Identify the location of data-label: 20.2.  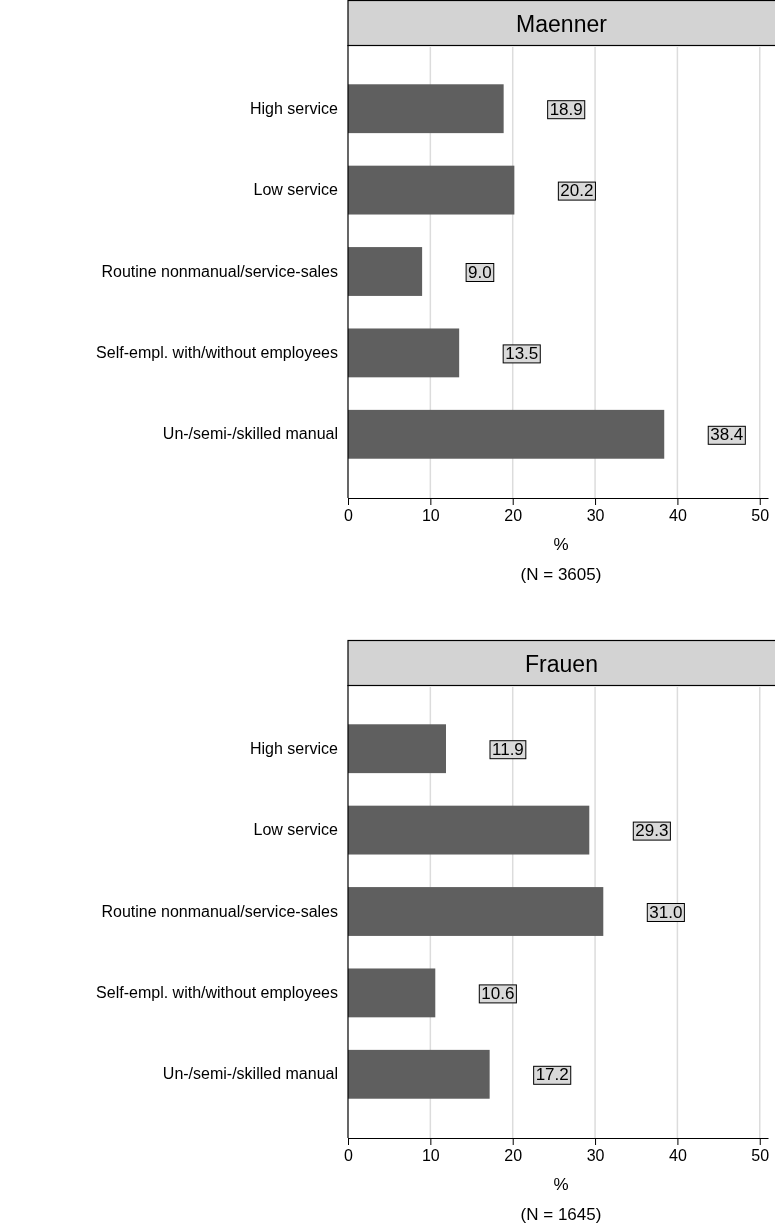
(577, 191).